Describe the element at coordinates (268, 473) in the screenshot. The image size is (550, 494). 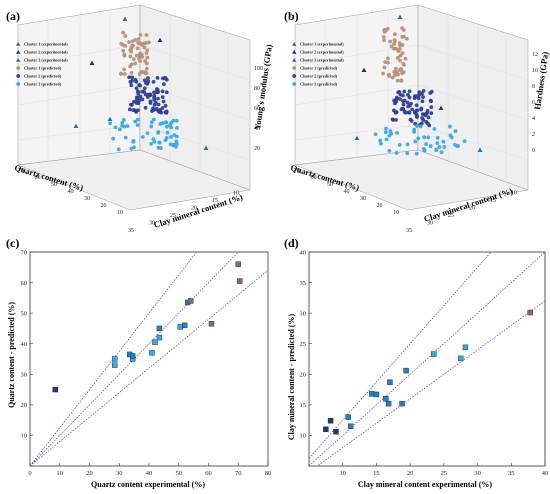
I see `x-tick-label: 80` at that location.